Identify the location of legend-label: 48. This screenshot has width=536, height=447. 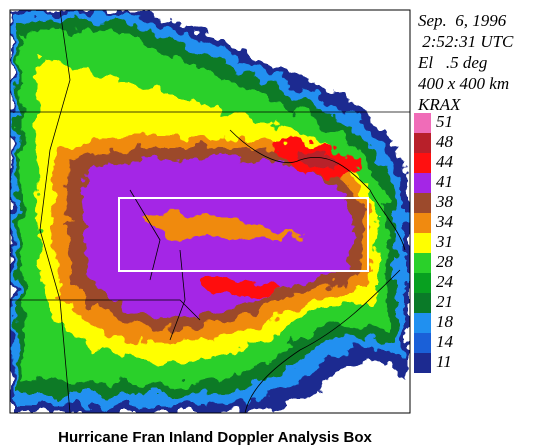
(445, 141).